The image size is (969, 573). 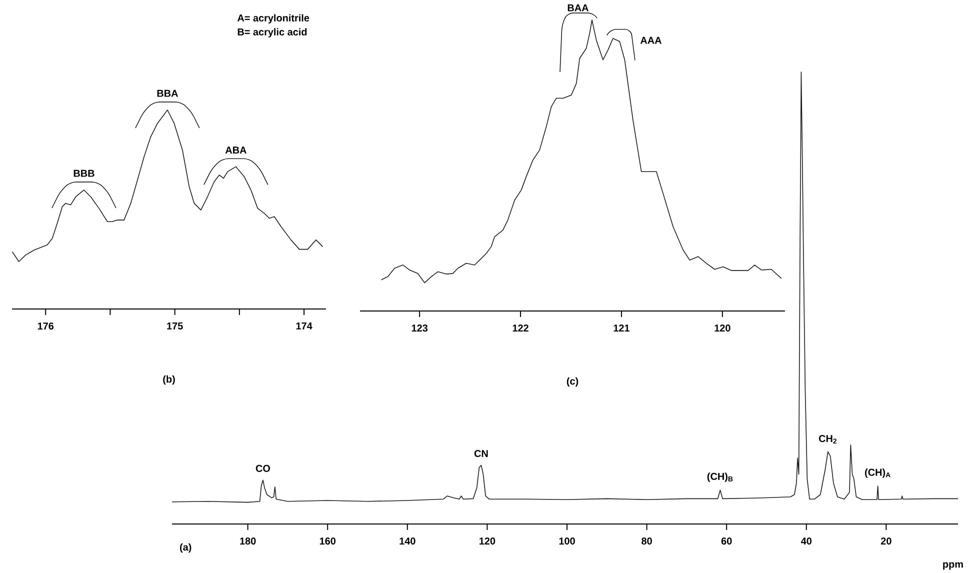 I want to click on annotation: CN, so click(x=481, y=454).